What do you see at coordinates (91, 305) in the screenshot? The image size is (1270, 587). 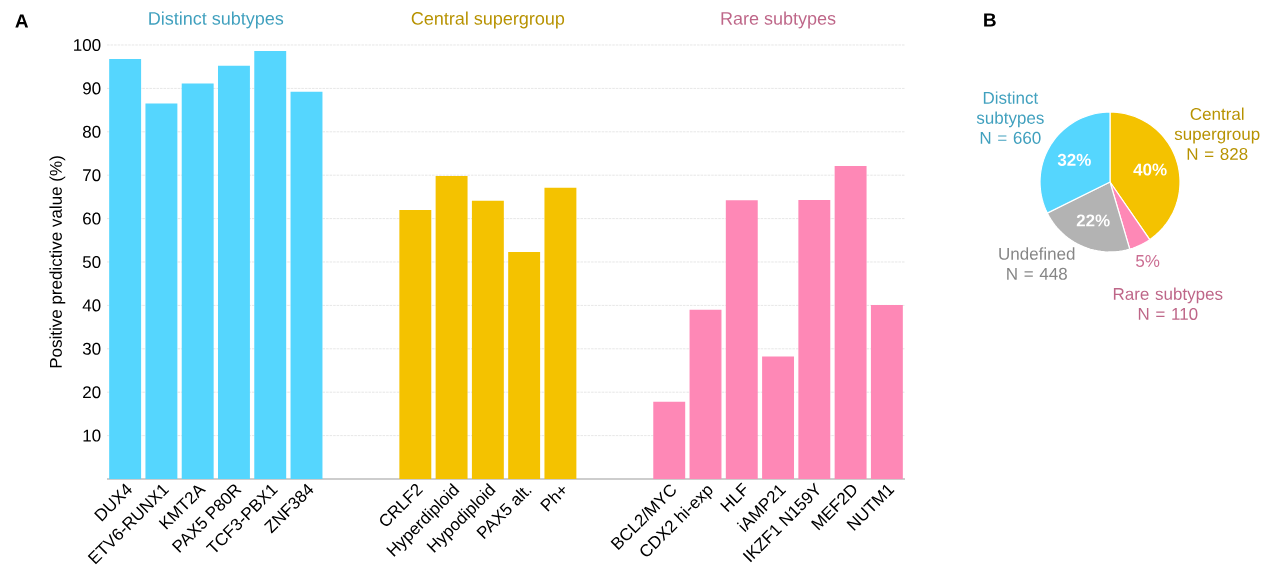 I see `y-tick-label: 40` at bounding box center [91, 305].